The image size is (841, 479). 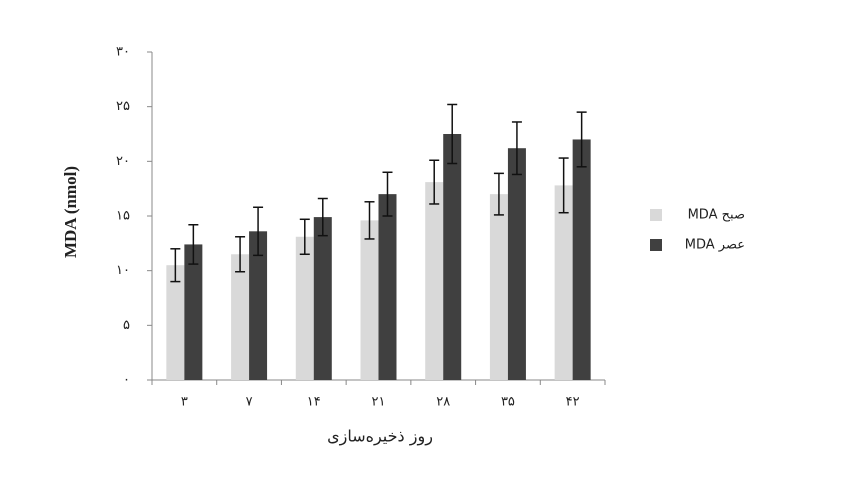 What do you see at coordinates (123, 216) in the screenshot?
I see `y-tick-label: ۱۵` at bounding box center [123, 216].